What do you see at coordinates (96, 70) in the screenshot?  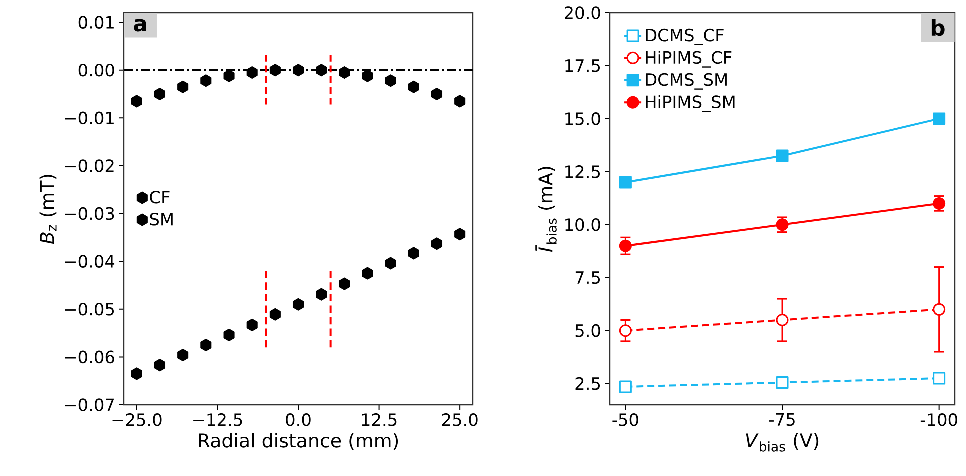 I see `y-tick-label: 0.00` at bounding box center [96, 70].